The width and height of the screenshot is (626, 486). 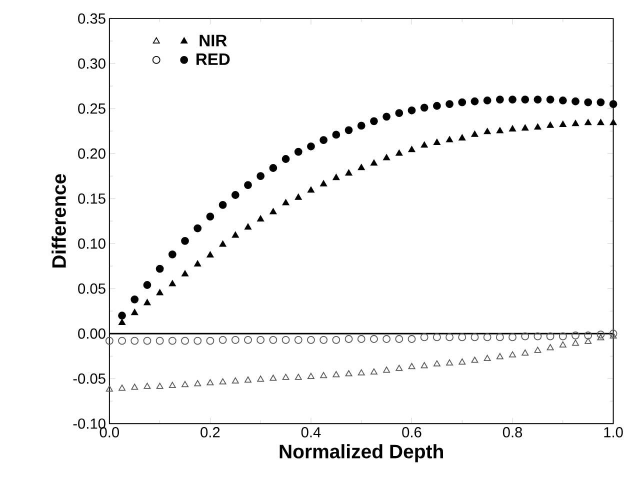 I want to click on x-tick-label: 0.8, so click(x=512, y=432).